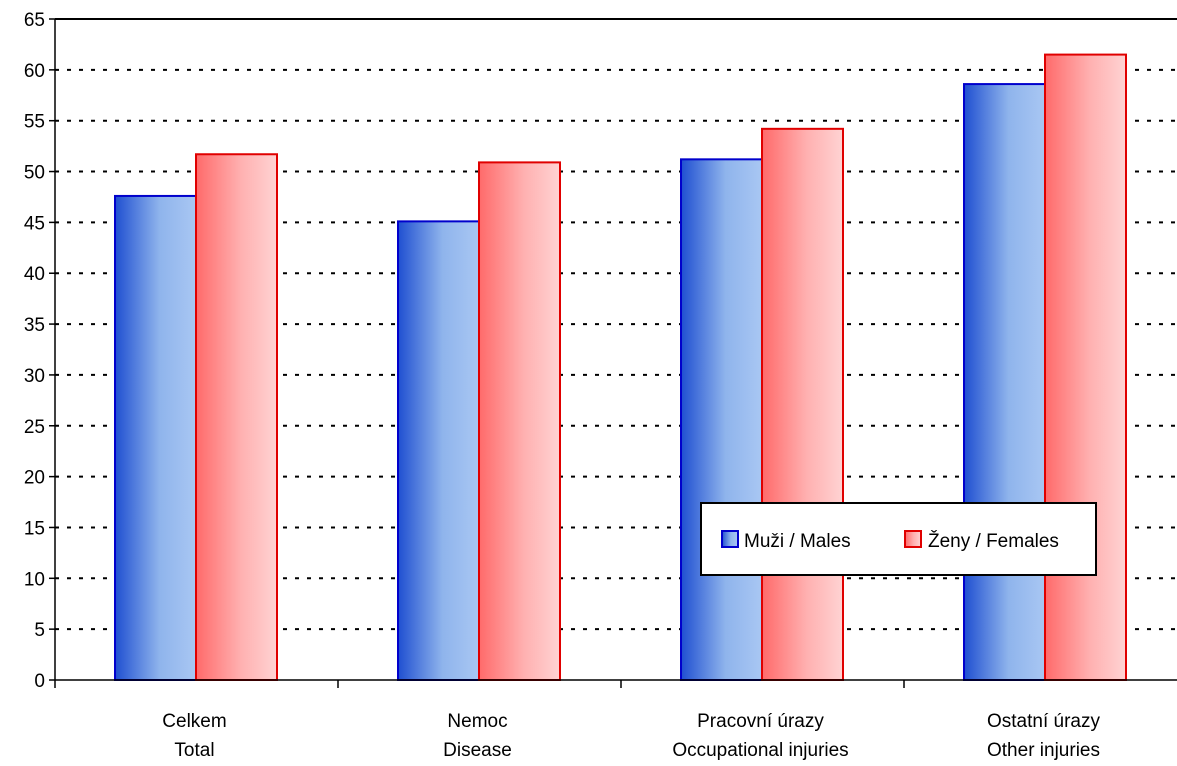  What do you see at coordinates (34, 223) in the screenshot?
I see `y-tick-label: 45` at bounding box center [34, 223].